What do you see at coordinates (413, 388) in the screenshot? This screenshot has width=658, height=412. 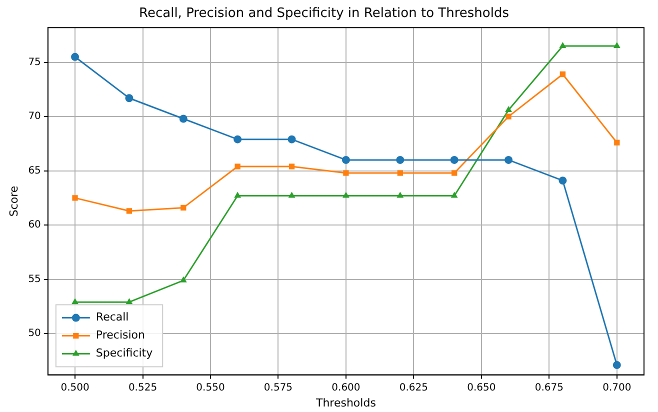 I see `x-tick-label: 0.625` at bounding box center [413, 388].